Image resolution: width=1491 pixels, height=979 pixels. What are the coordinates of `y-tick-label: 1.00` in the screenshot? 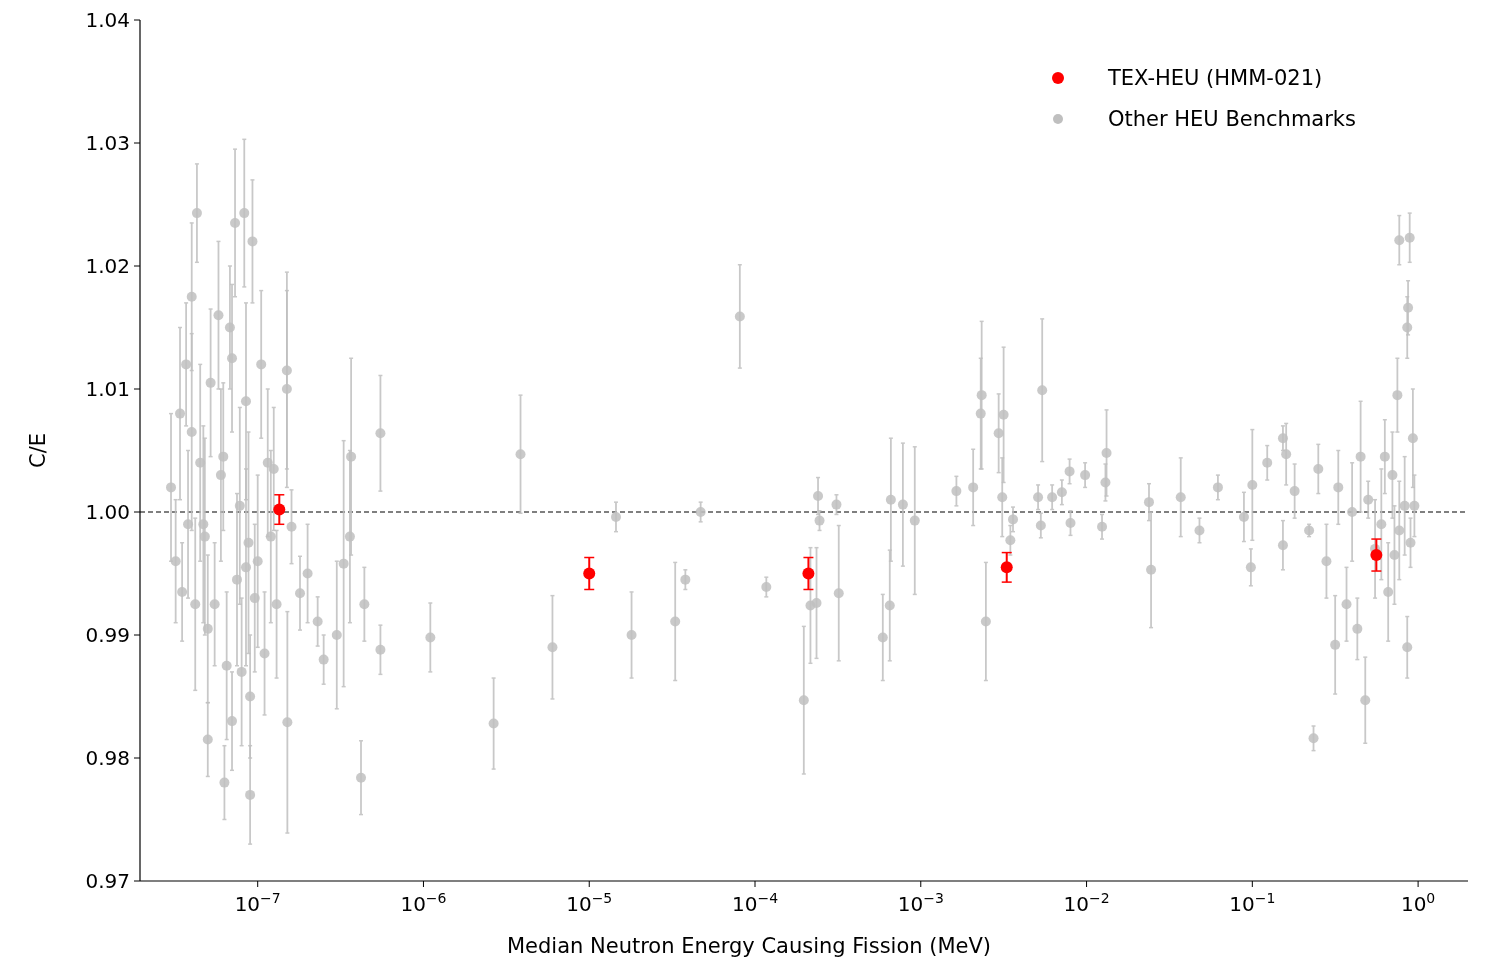 It's located at (107, 512).